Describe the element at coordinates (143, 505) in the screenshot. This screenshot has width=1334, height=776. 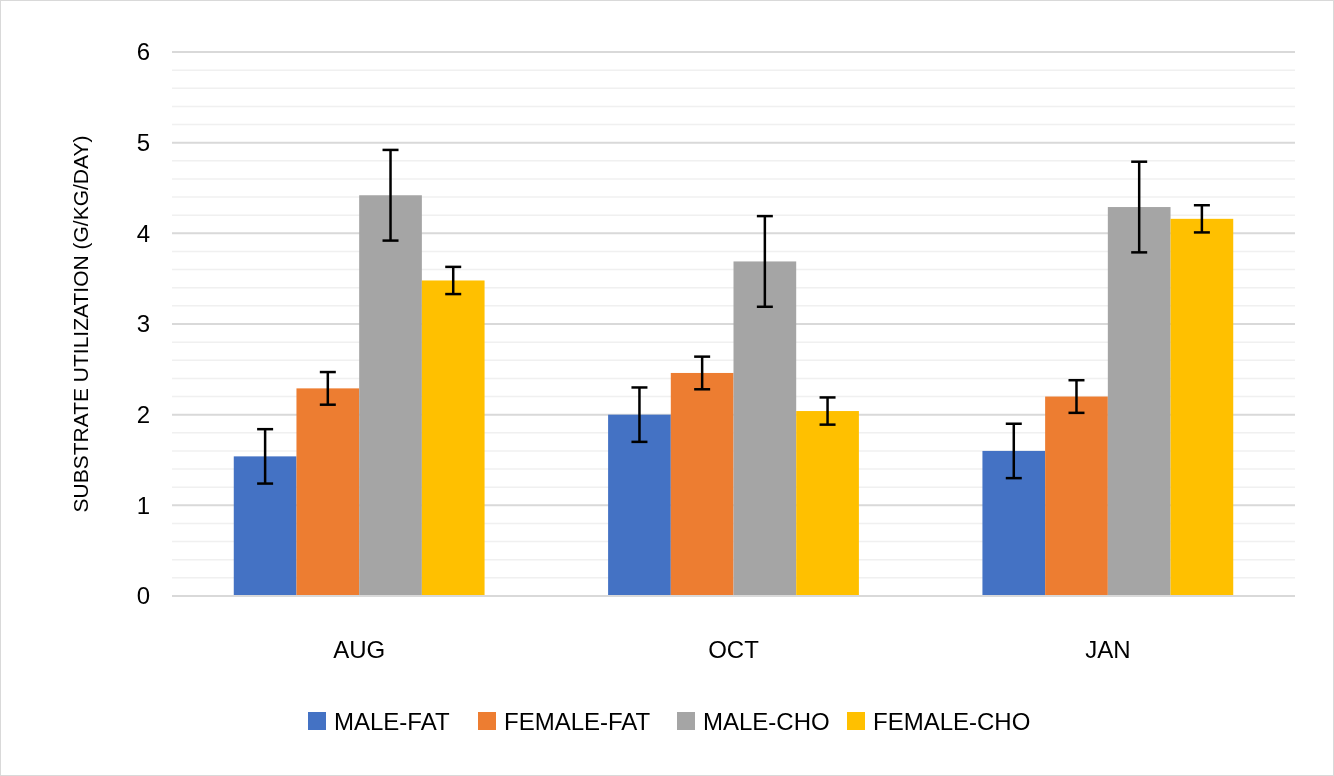
I see `y-tick-label: 1` at that location.